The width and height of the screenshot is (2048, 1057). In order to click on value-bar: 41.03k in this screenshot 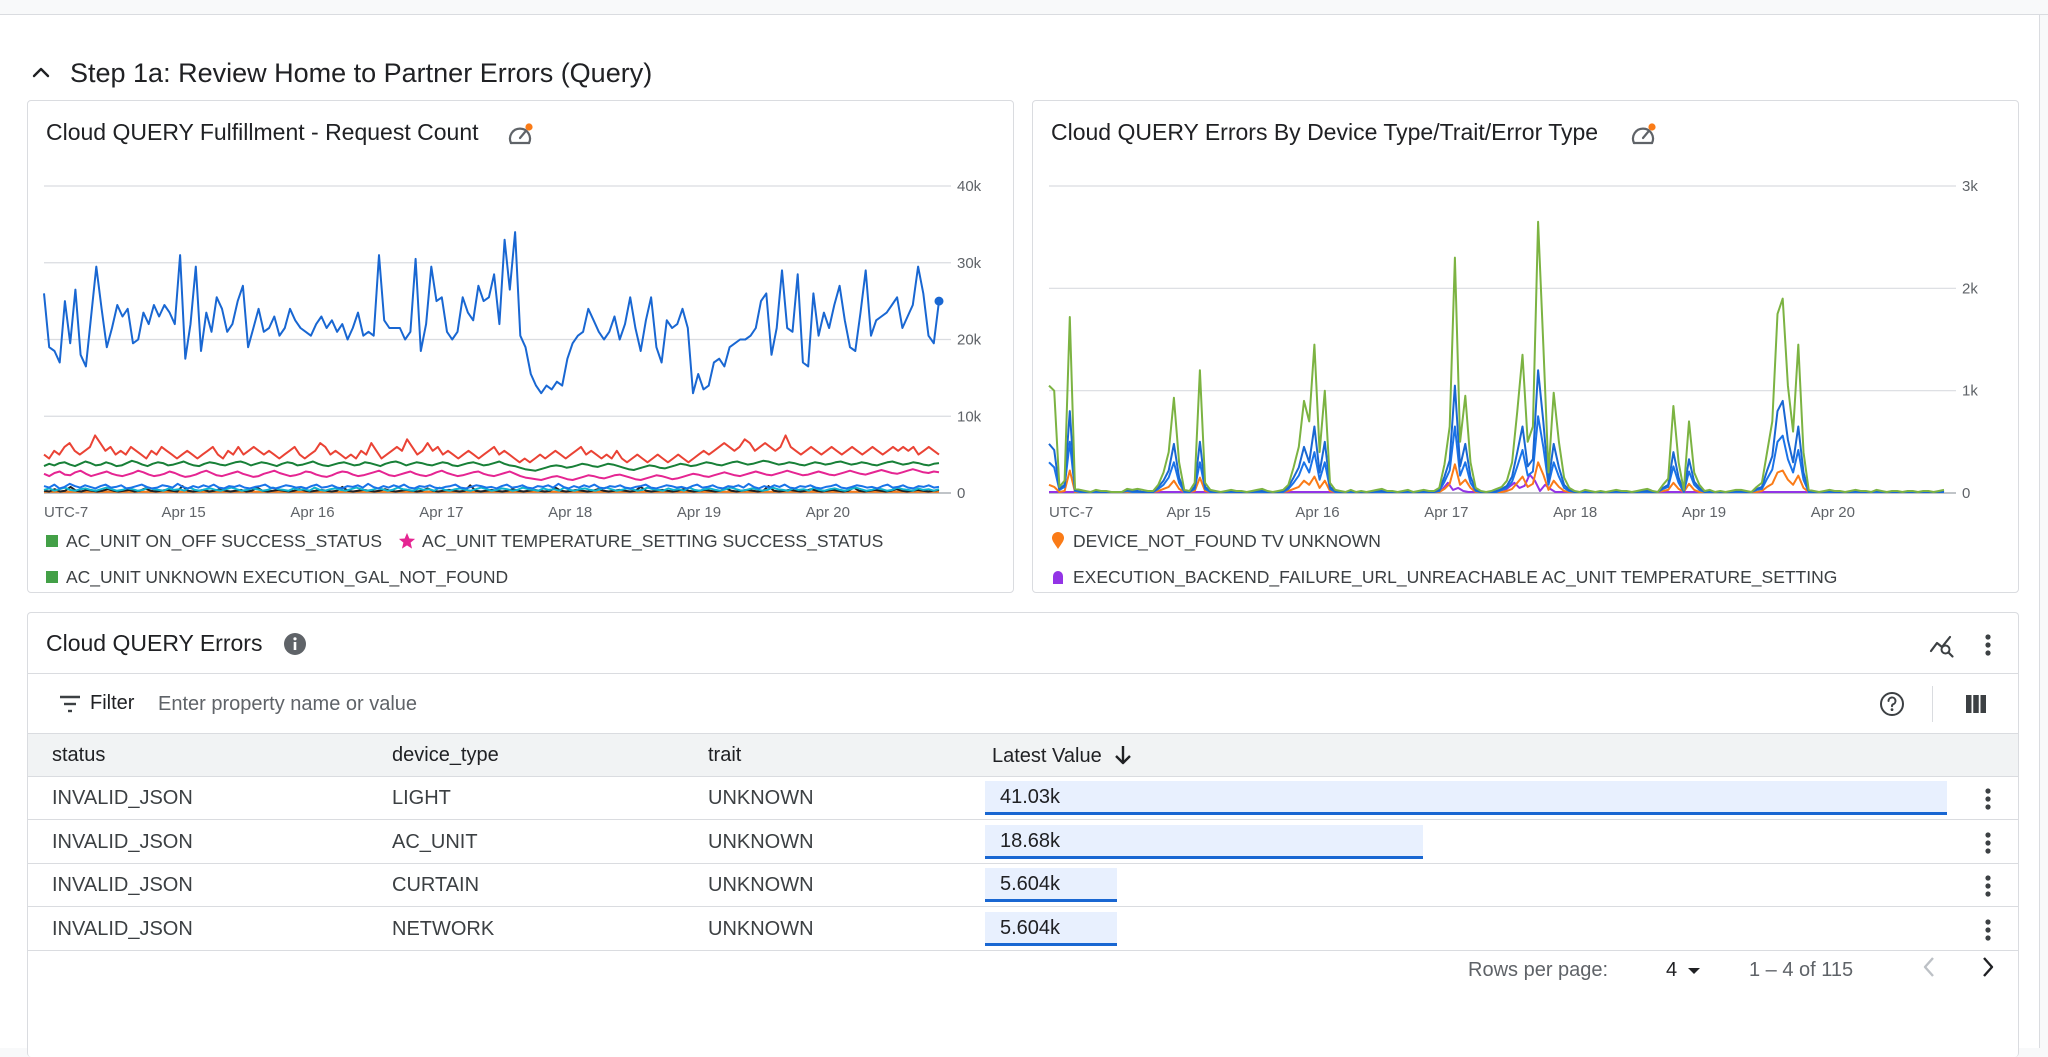, I will do `click(1466, 798)`.